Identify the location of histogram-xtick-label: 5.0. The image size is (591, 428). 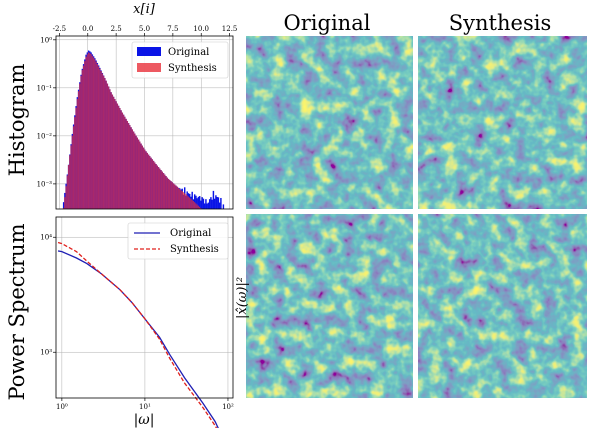
(144, 29).